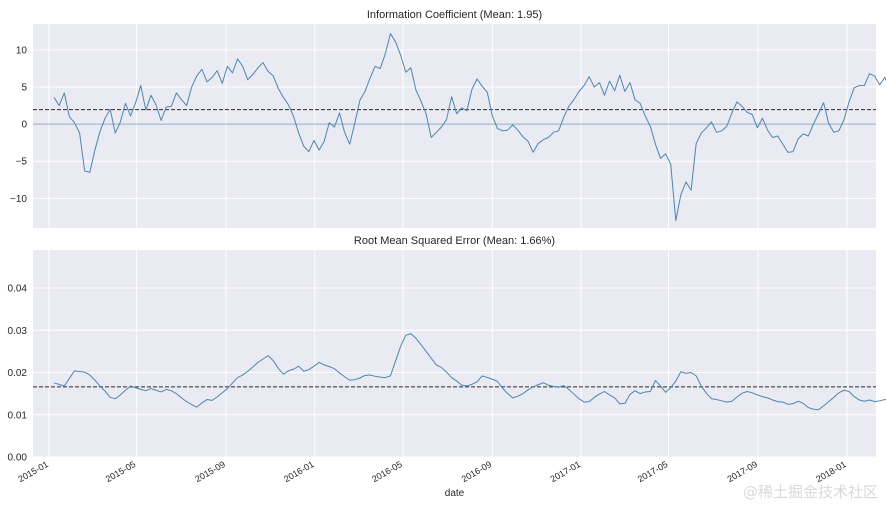 Image resolution: width=886 pixels, height=511 pixels. Describe the element at coordinates (454, 241) in the screenshot. I see `rmse-chart-title: Root Mean Squared Error (Mean: 1.66%)` at that location.